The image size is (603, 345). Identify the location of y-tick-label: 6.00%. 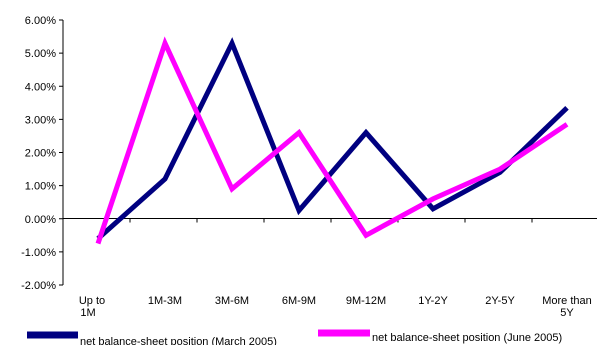
(40, 21).